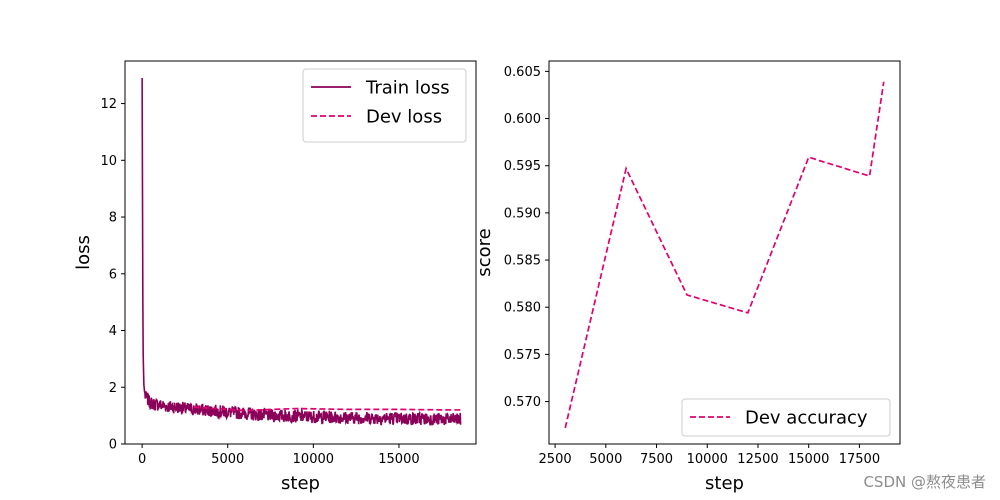 This screenshot has height=500, width=1000. Describe the element at coordinates (757, 459) in the screenshot. I see `x-tick-label: 12500` at that location.